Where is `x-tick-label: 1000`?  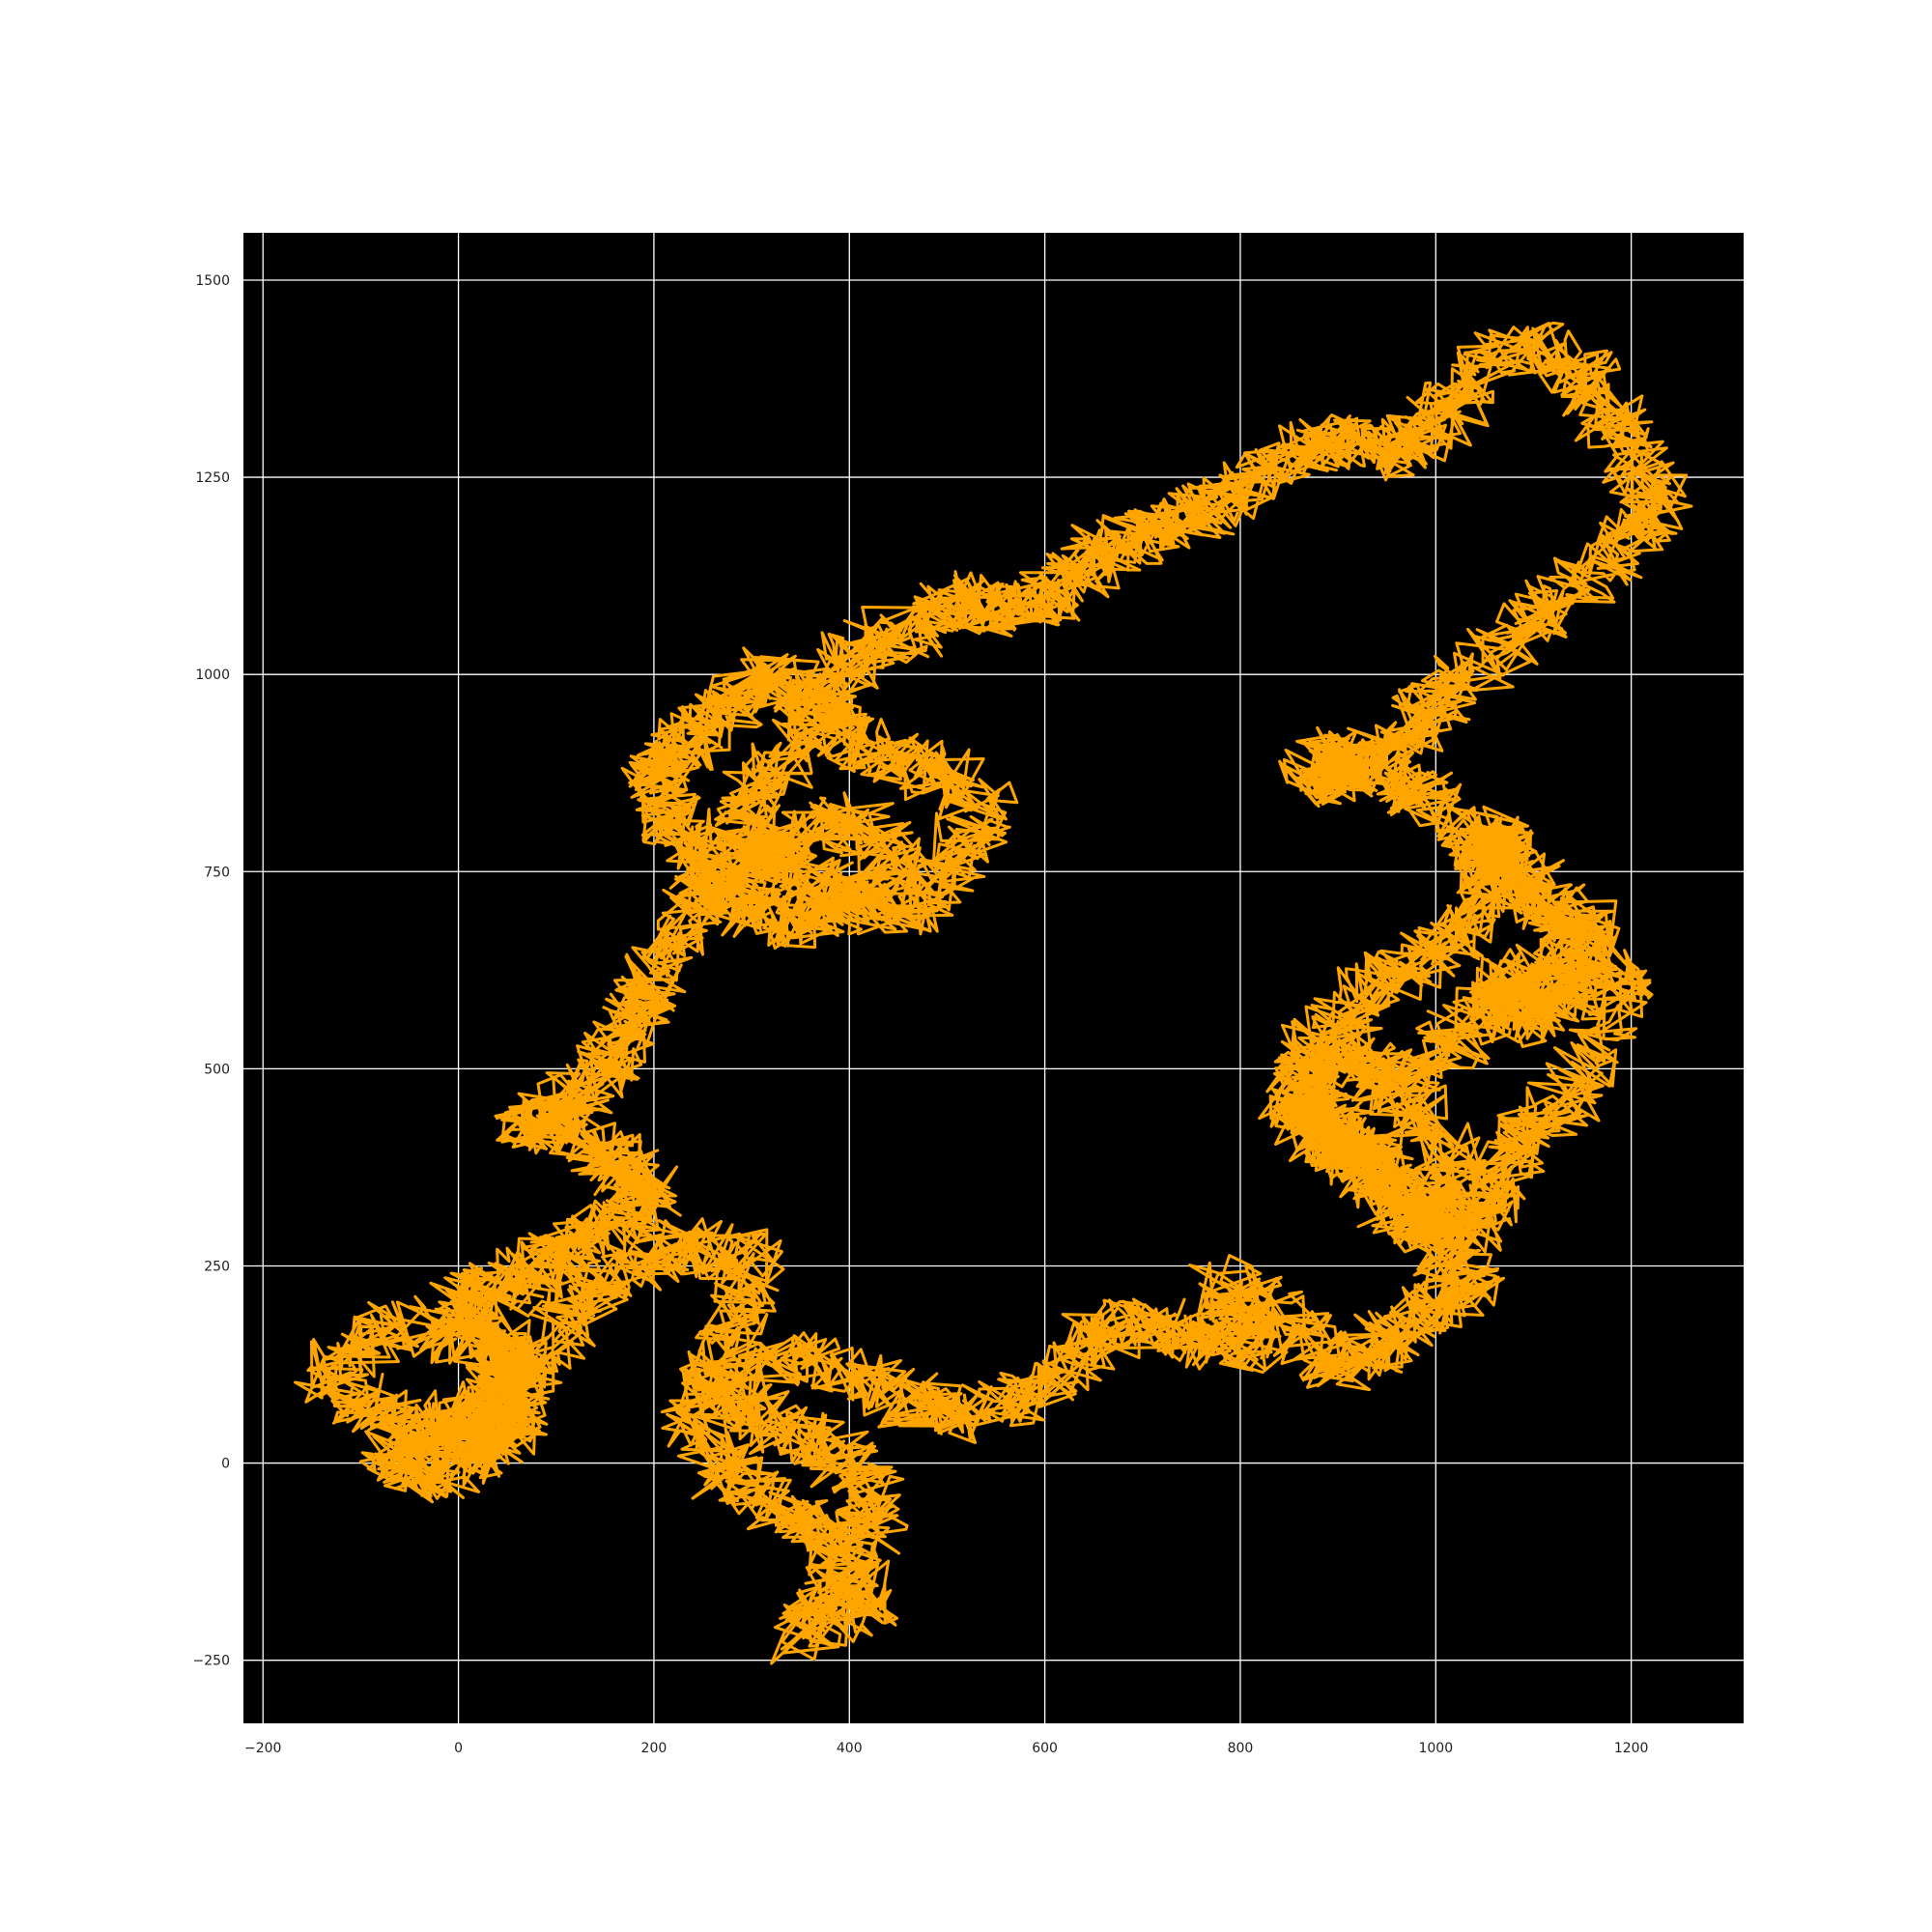 x-tick-label: 1000 is located at coordinates (1435, 1748).